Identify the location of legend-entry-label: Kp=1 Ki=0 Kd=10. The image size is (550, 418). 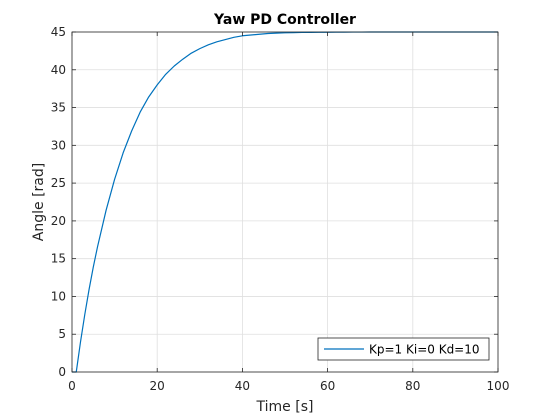
(424, 350).